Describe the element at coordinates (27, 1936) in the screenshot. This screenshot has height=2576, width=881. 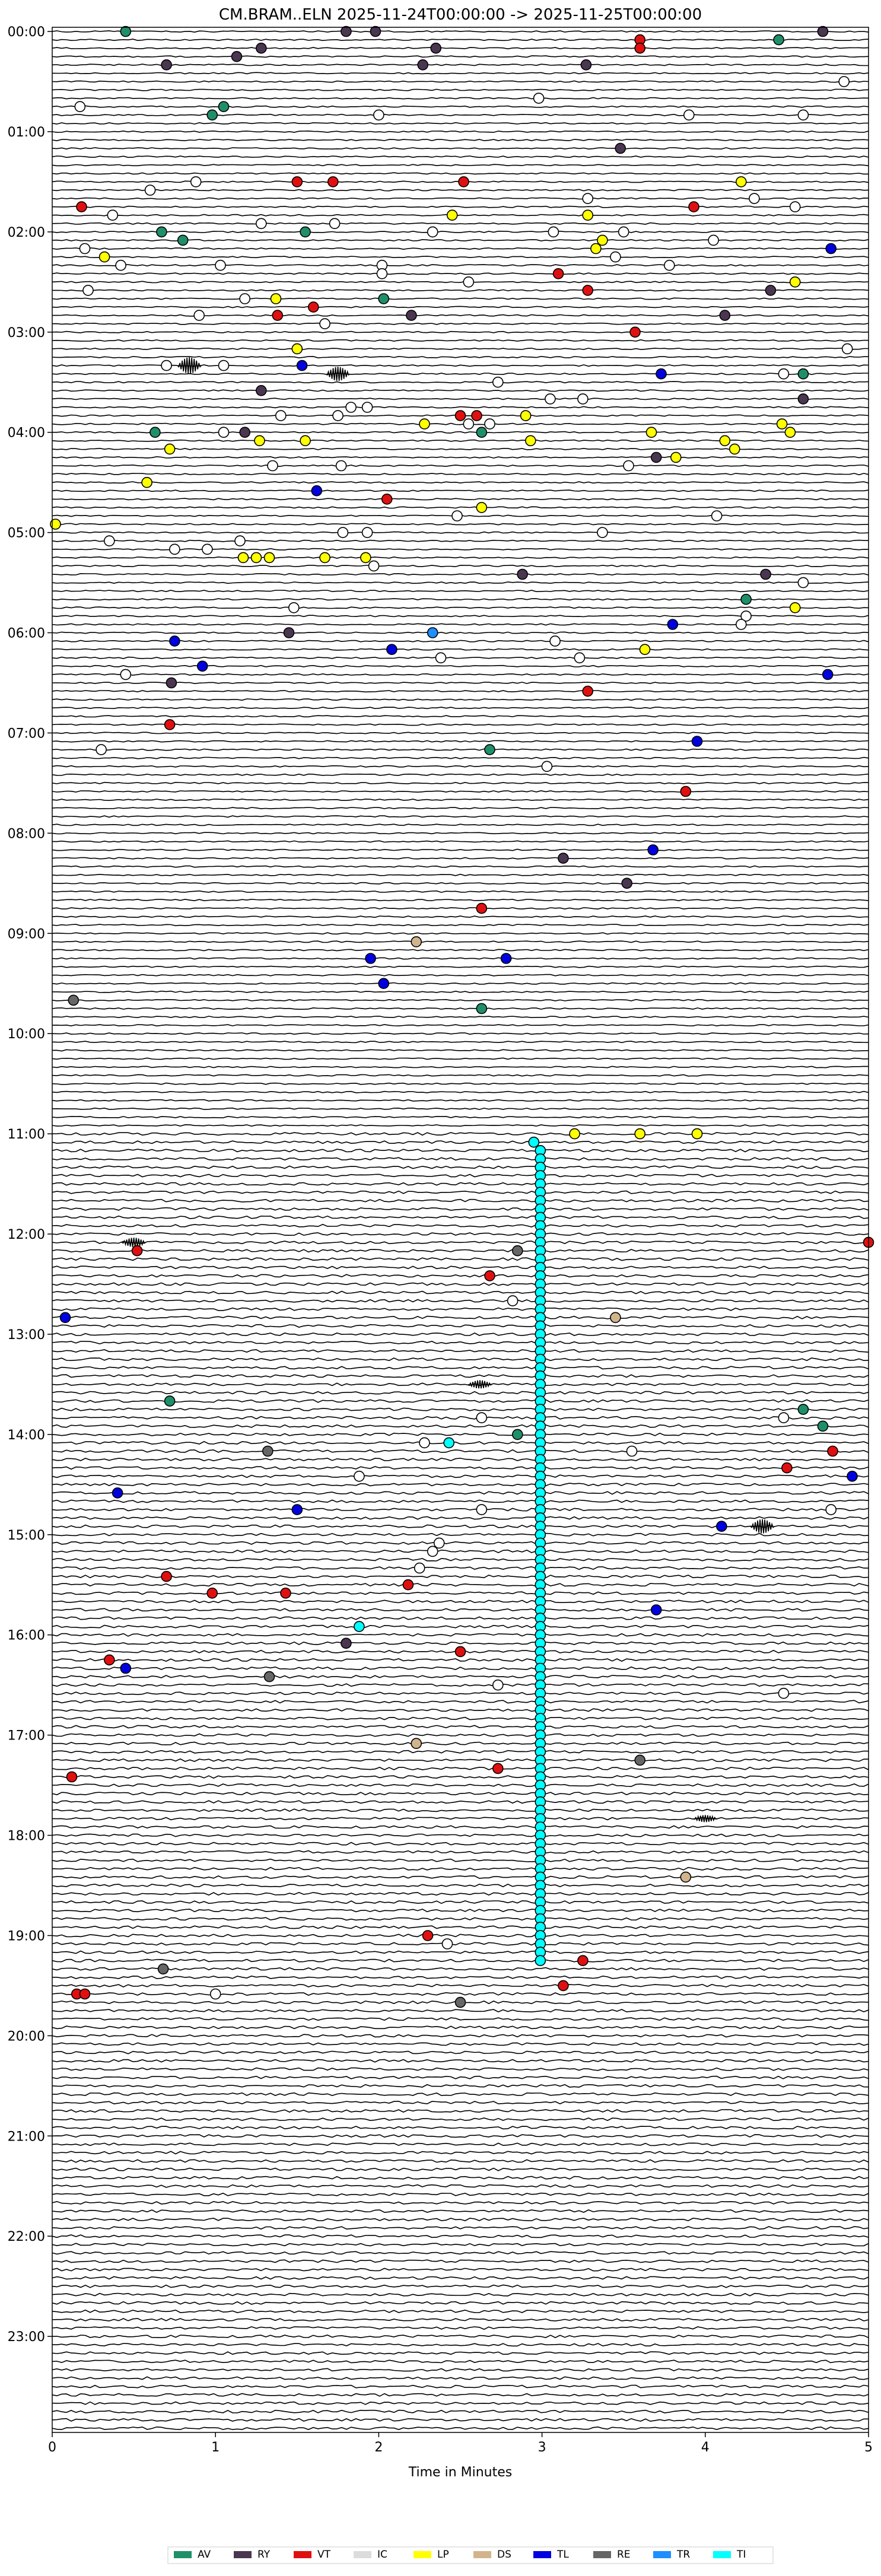
I see `y-tick-label: 19:00` at that location.